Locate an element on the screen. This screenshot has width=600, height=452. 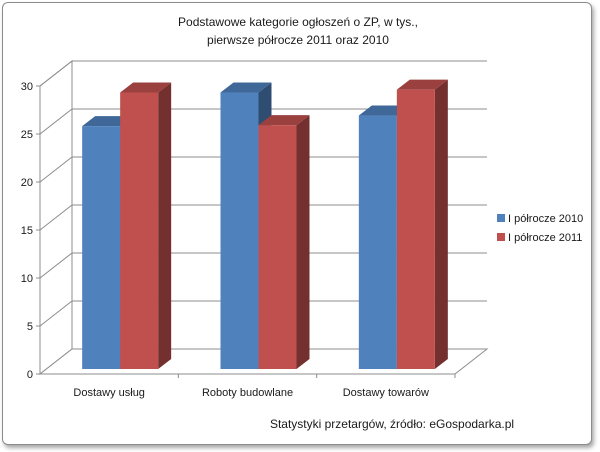
legend: I półrocze 2010 I półrocze 2011 is located at coordinates (540, 228).